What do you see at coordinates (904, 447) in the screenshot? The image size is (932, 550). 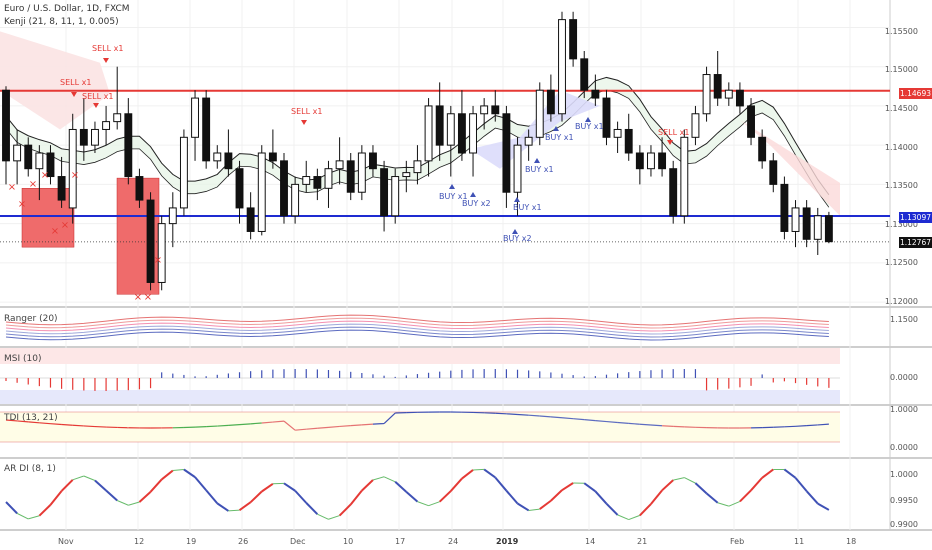 I see `tdi-tick: 0.0000` at bounding box center [904, 447].